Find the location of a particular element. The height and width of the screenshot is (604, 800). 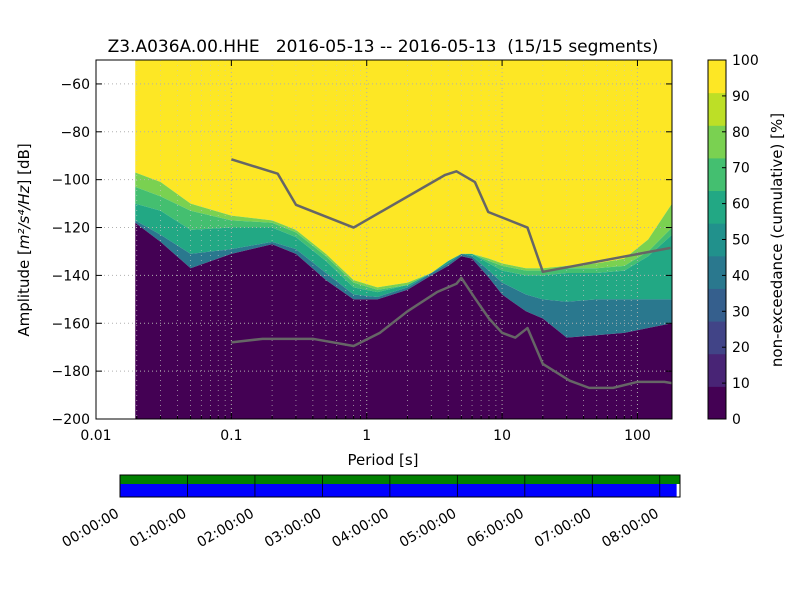

colorbar-tick-label: 50 is located at coordinates (741, 241).